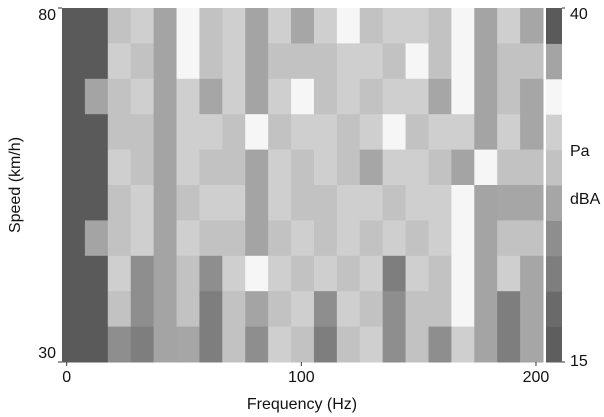  Describe the element at coordinates (47, 15) in the screenshot. I see `y-tick-label: 80` at that location.